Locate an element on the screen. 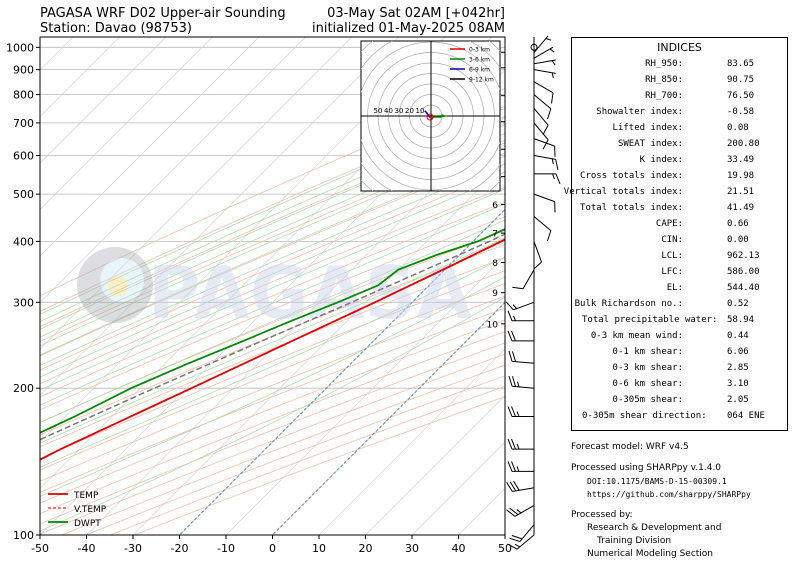  index-row: EL: 544.40 is located at coordinates (679, 288).